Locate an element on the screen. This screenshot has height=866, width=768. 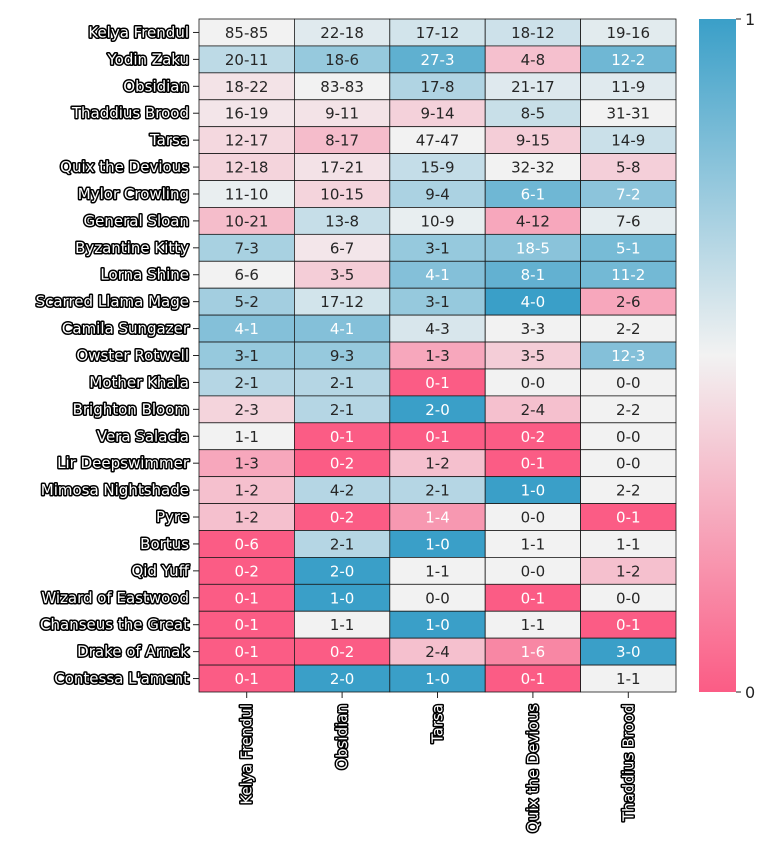
cell-value: 1-3 is located at coordinates (437, 356).